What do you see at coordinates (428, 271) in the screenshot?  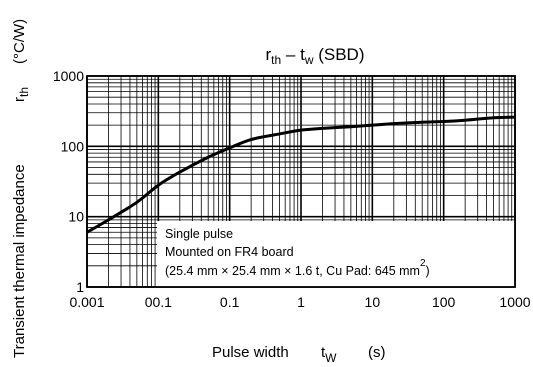 I see `annotation-line3-end: )` at bounding box center [428, 271].